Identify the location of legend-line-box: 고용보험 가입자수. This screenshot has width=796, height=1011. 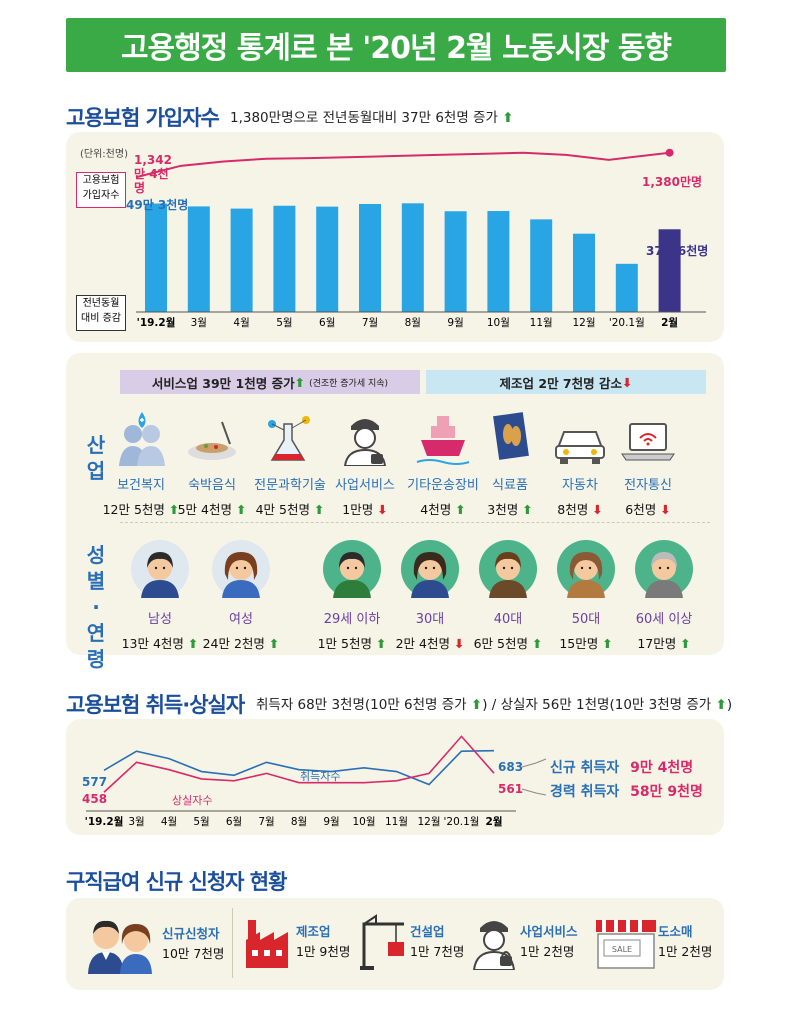
(101, 190).